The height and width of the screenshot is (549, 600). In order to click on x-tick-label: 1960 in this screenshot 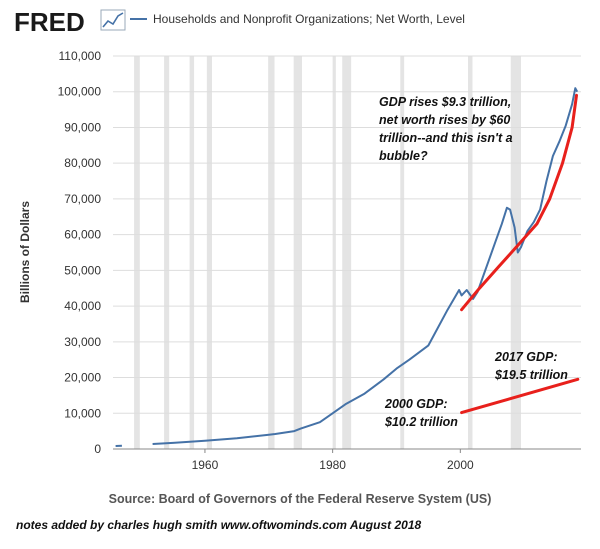, I will do `click(205, 465)`.